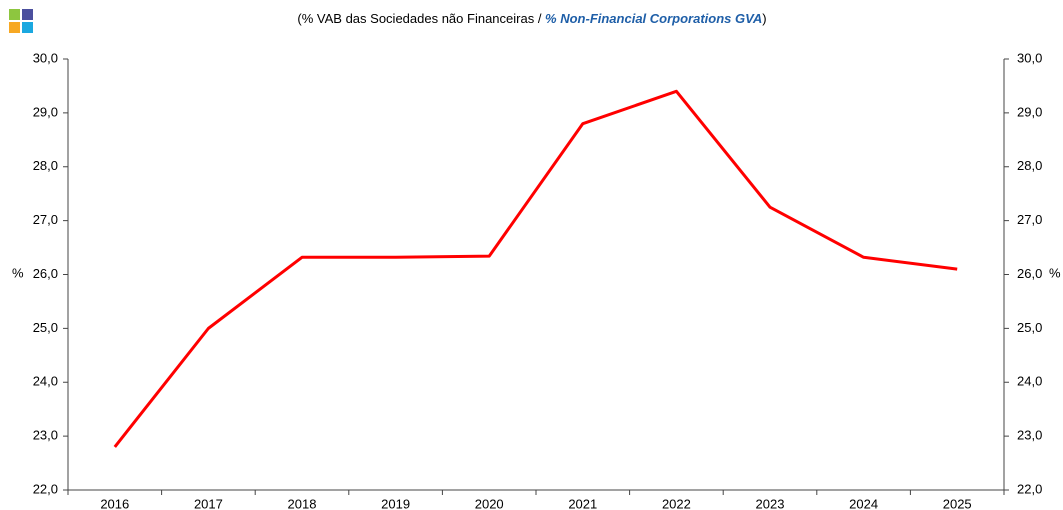 This screenshot has width=1063, height=510. What do you see at coordinates (45, 165) in the screenshot?
I see `y-tick-label: 28,0` at bounding box center [45, 165].